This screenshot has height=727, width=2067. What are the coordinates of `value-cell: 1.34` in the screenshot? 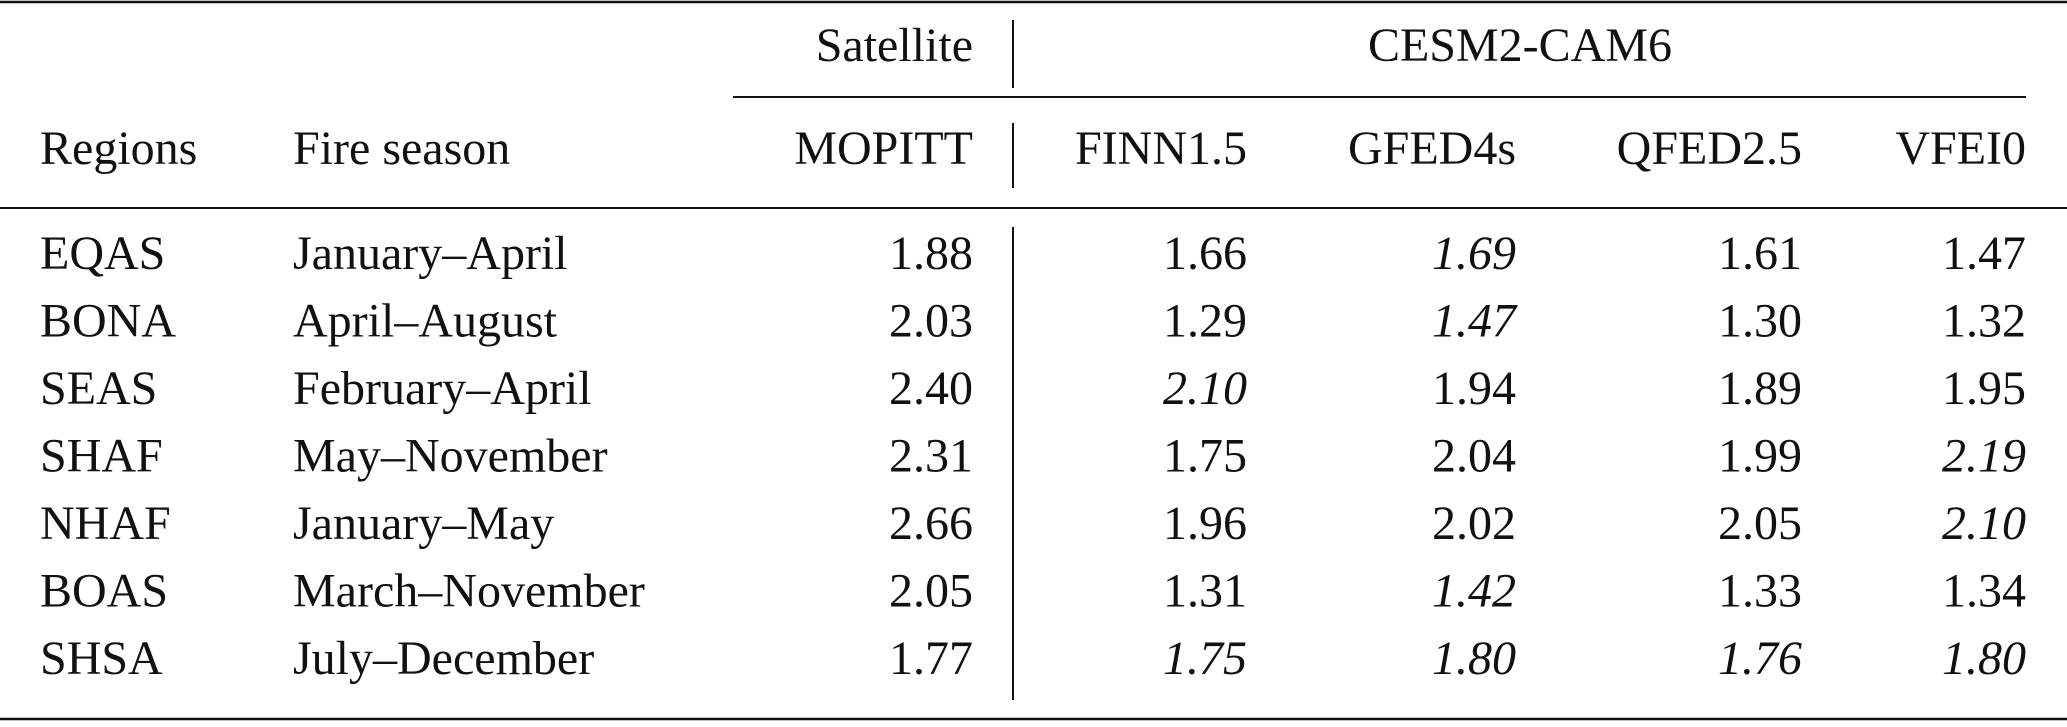 It's located at (1984, 591).